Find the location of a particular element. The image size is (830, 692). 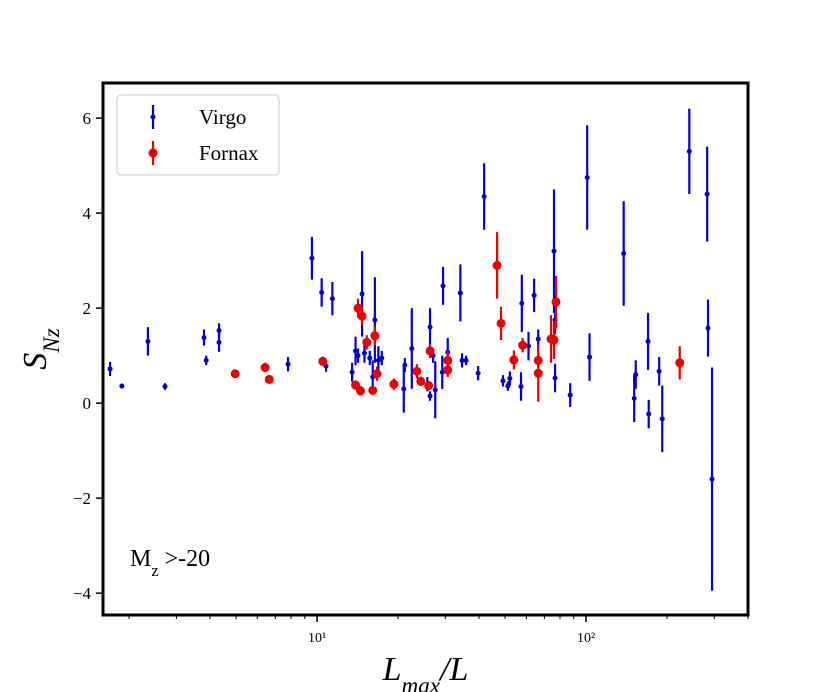

legend-box is located at coordinates (198, 135).